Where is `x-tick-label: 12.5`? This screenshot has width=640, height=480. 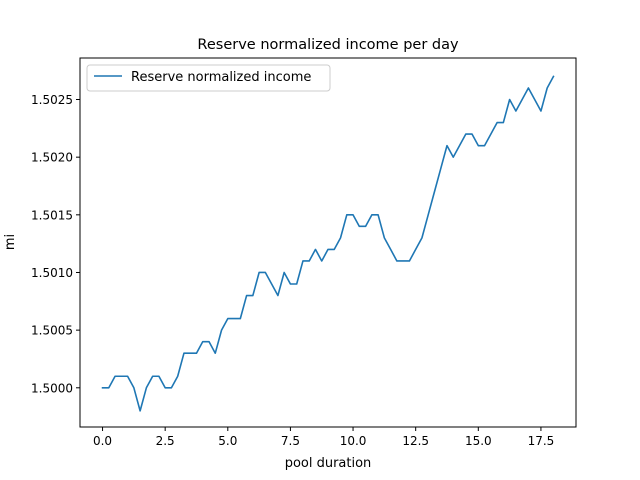
x-tick-label: 12.5 is located at coordinates (415, 441).